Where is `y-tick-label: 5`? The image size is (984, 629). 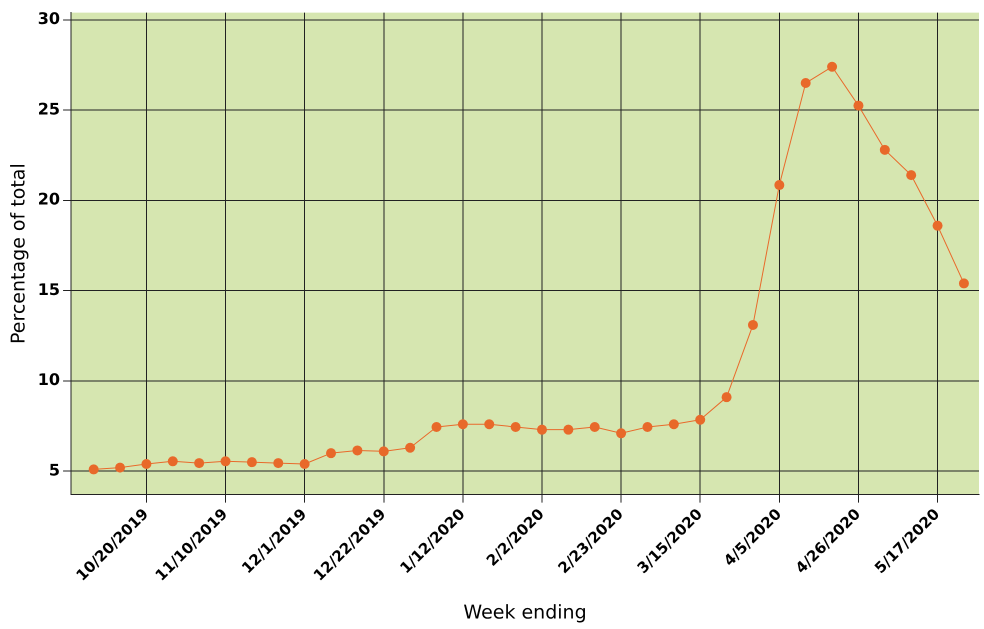 y-tick-label: 5 is located at coordinates (54, 470).